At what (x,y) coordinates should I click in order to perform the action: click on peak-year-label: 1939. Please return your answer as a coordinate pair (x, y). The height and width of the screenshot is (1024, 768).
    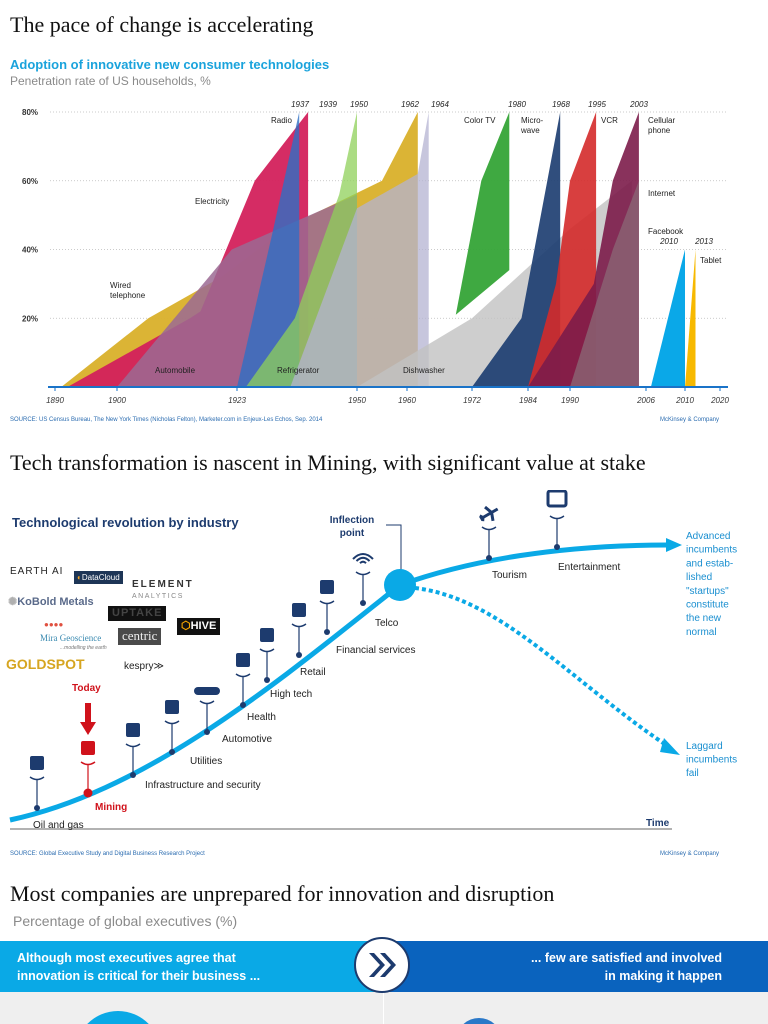
    Looking at the image, I should click on (328, 104).